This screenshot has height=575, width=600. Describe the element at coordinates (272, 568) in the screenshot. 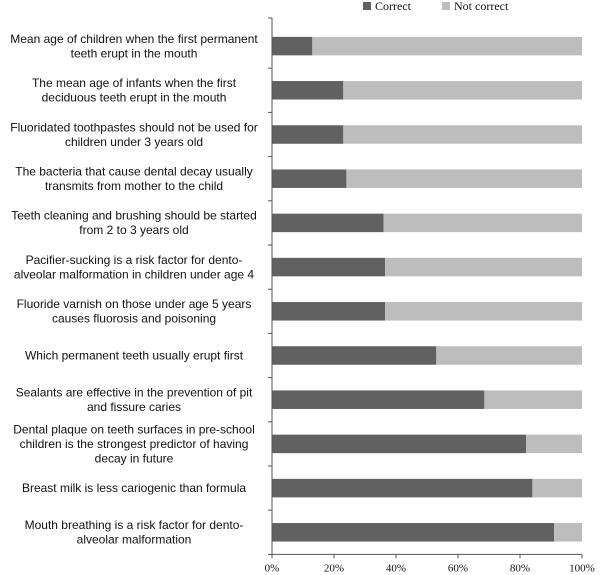

I see `x-tick-label: 0%` at that location.